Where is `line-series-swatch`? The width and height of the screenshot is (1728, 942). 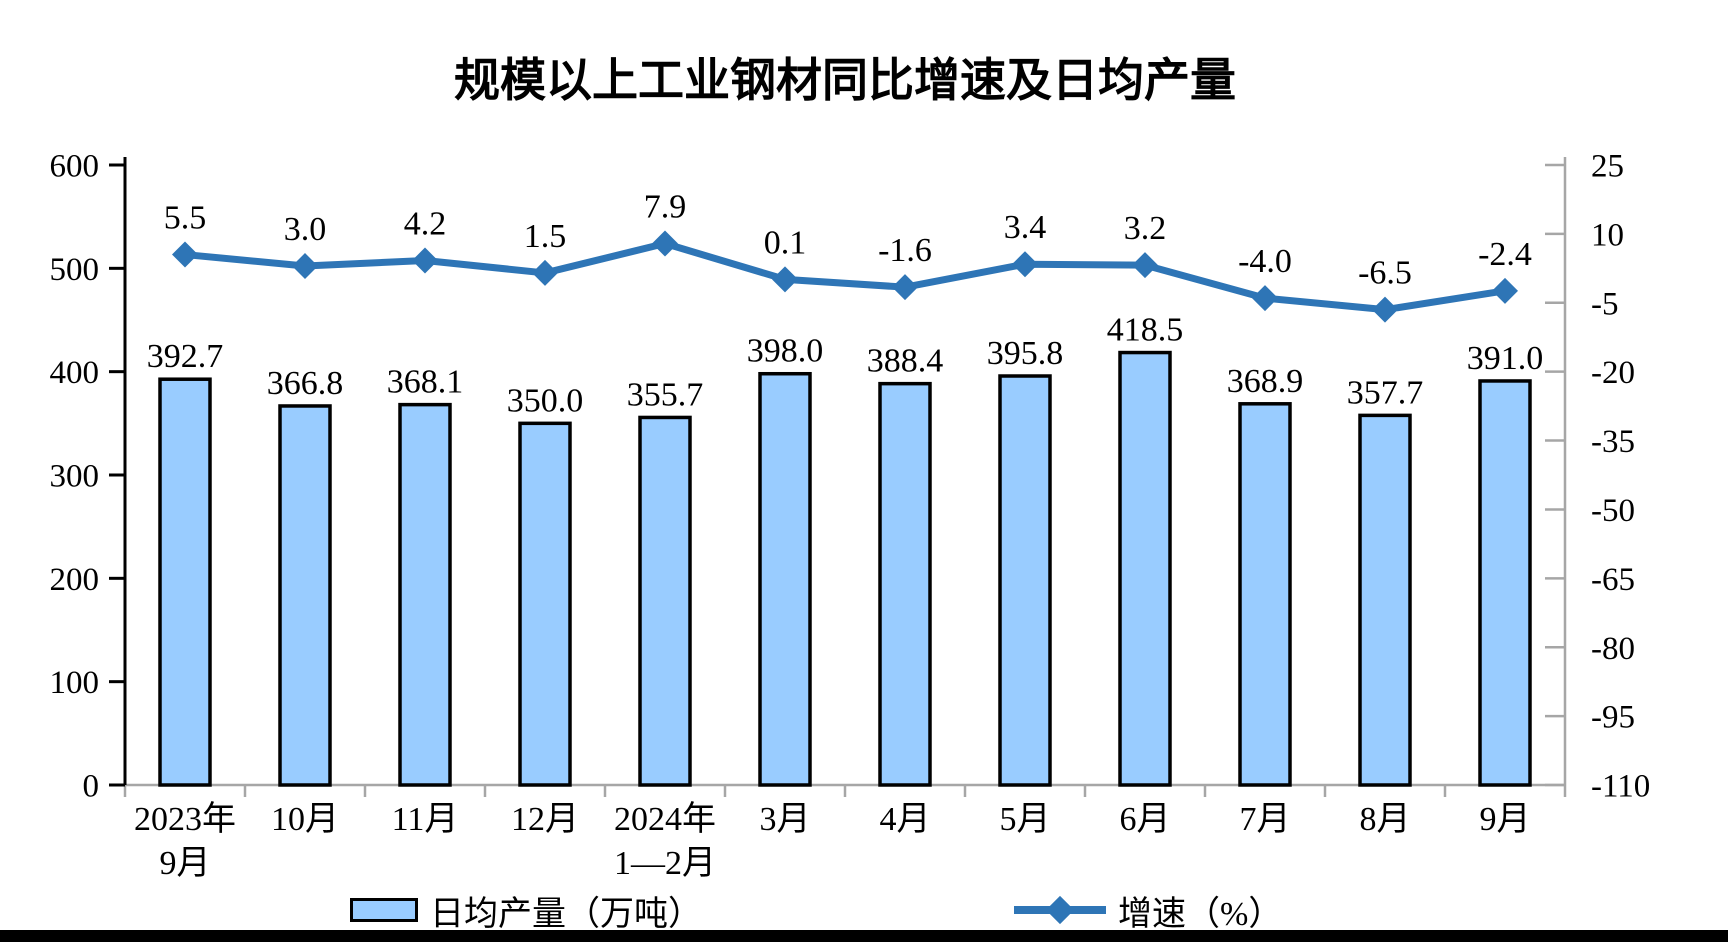 line-series-swatch is located at coordinates (1060, 910).